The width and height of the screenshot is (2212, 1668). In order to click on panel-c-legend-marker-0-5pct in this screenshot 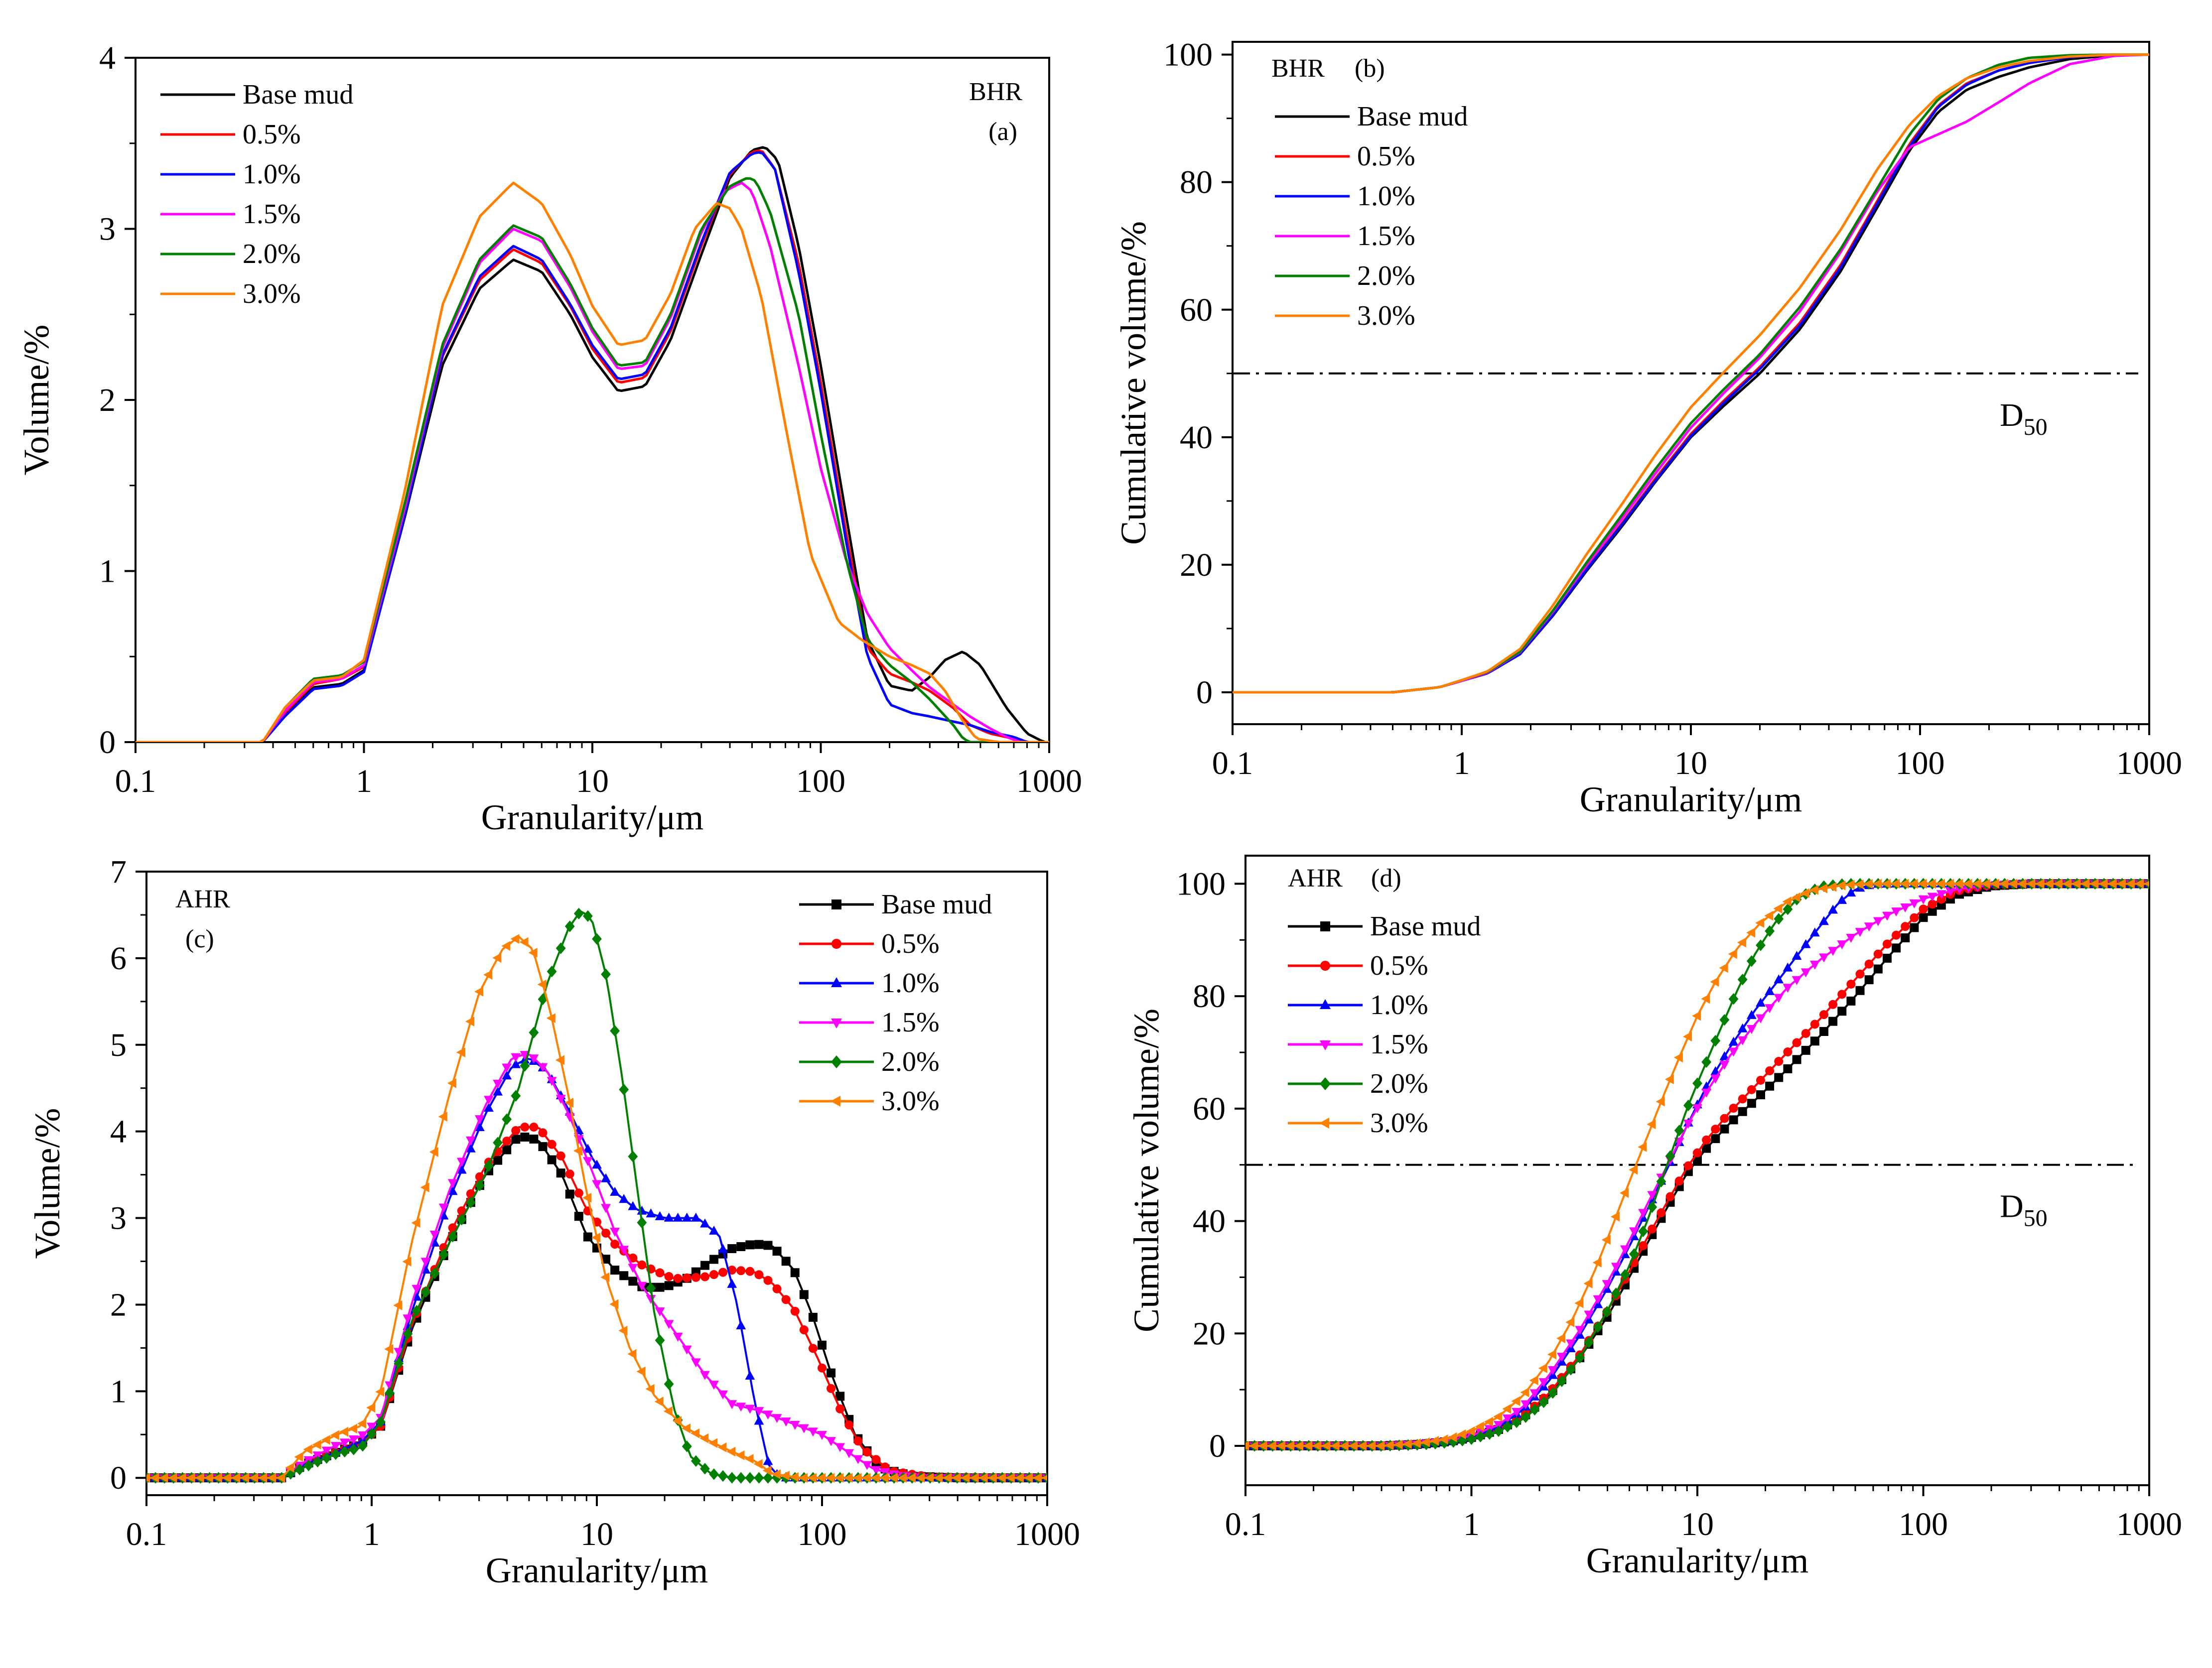, I will do `click(836, 944)`.